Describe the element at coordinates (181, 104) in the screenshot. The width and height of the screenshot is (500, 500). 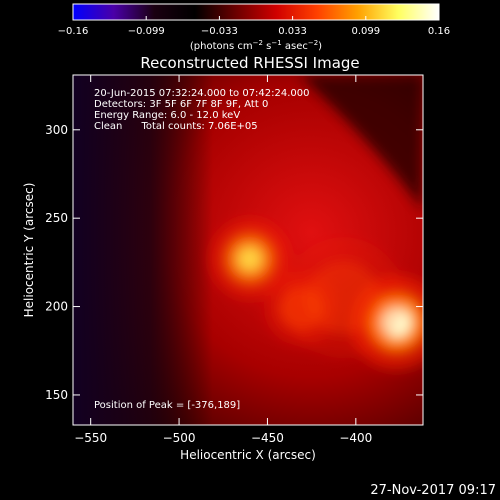
I see `annotation-detectors: Detectors: 3F 5F 6F 7F 8F 9F, Att 0` at that location.